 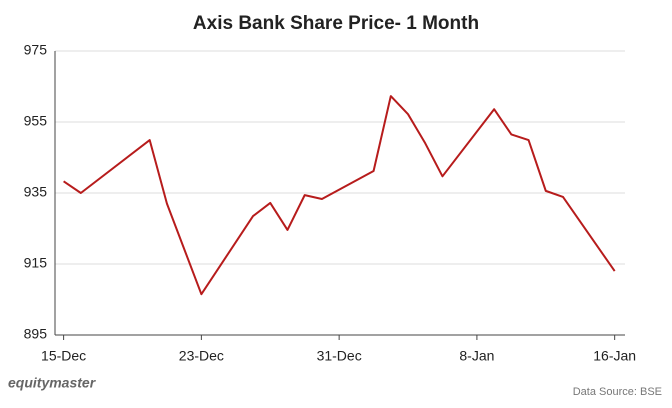 I want to click on y-tick-label: 975, so click(x=36, y=50).